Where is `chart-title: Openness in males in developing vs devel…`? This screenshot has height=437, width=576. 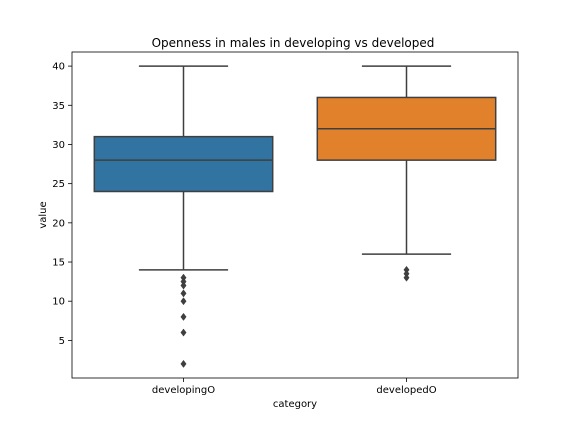
chart-title: Openness in males in developing vs devel… is located at coordinates (293, 43).